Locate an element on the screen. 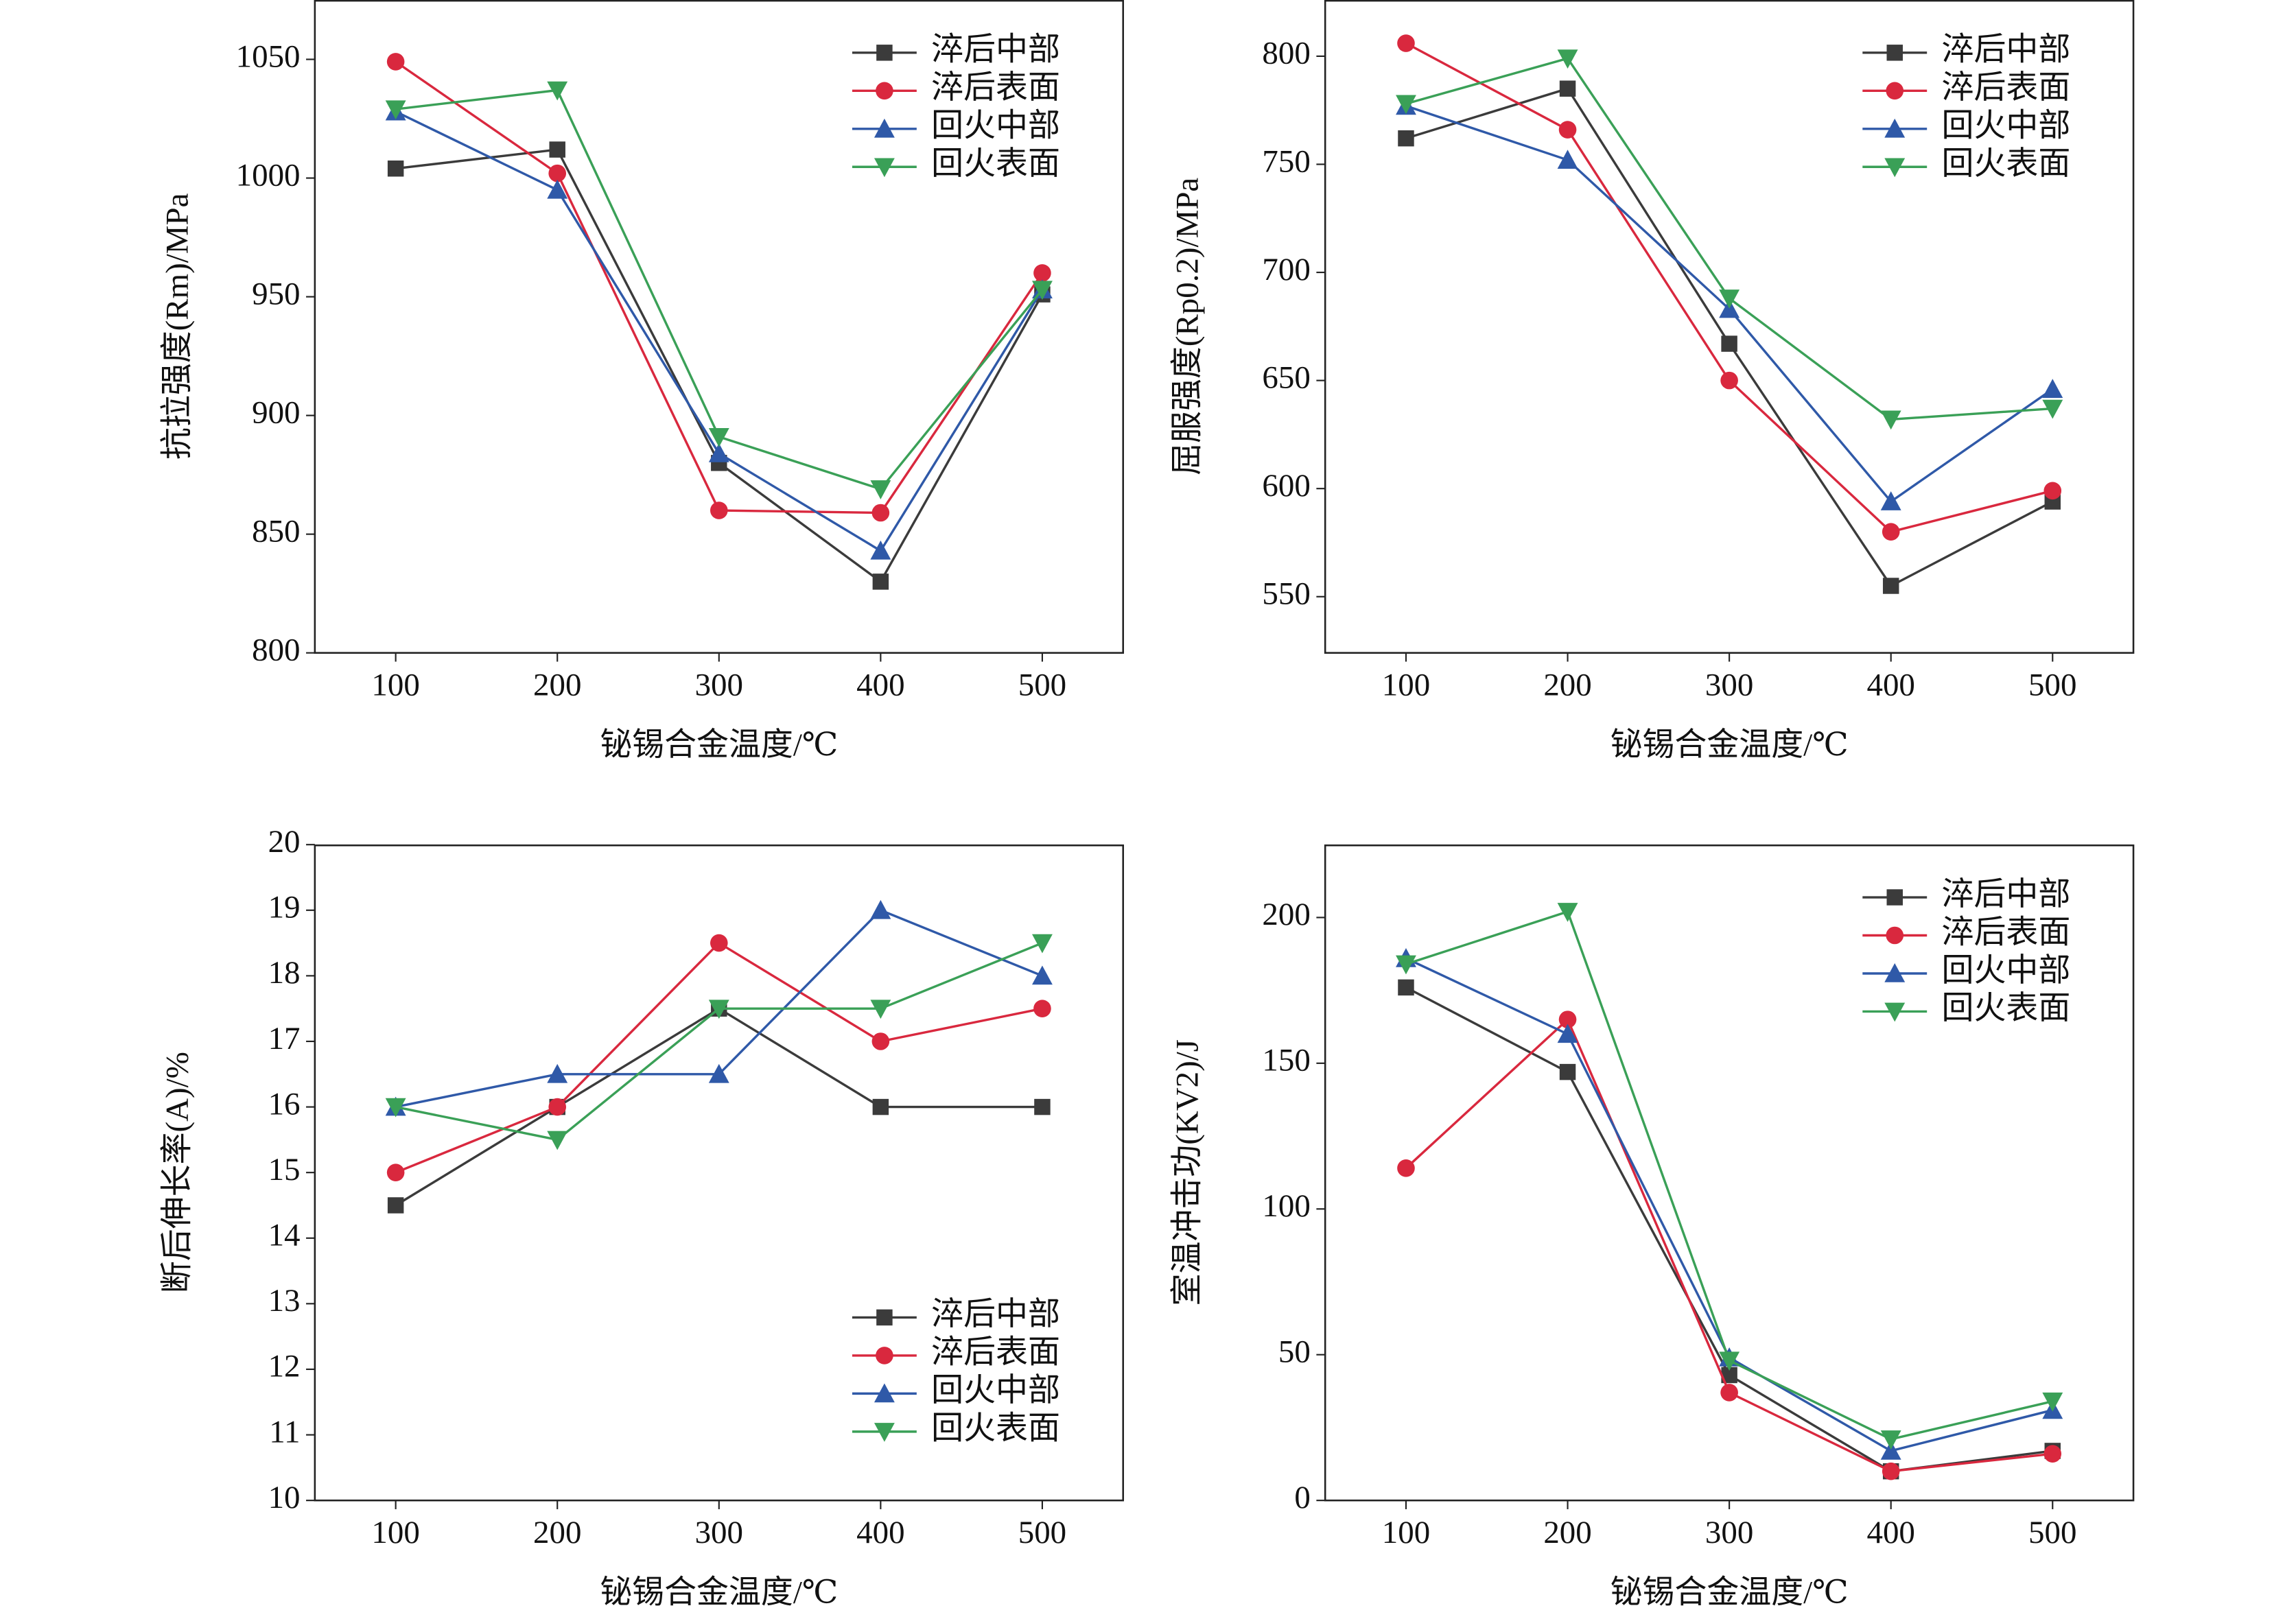 The image size is (2296, 1619). y-tick-label: 17 is located at coordinates (284, 1038).